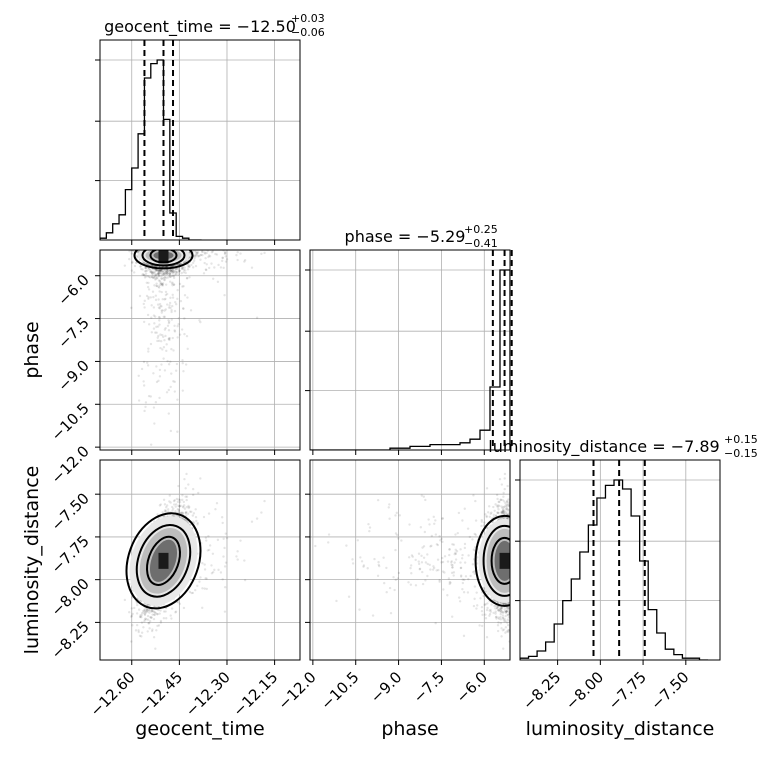 This screenshot has width=760, height=760. I want to click on title-geocent-time-text: geocent_time = −12.50, so click(200, 27).